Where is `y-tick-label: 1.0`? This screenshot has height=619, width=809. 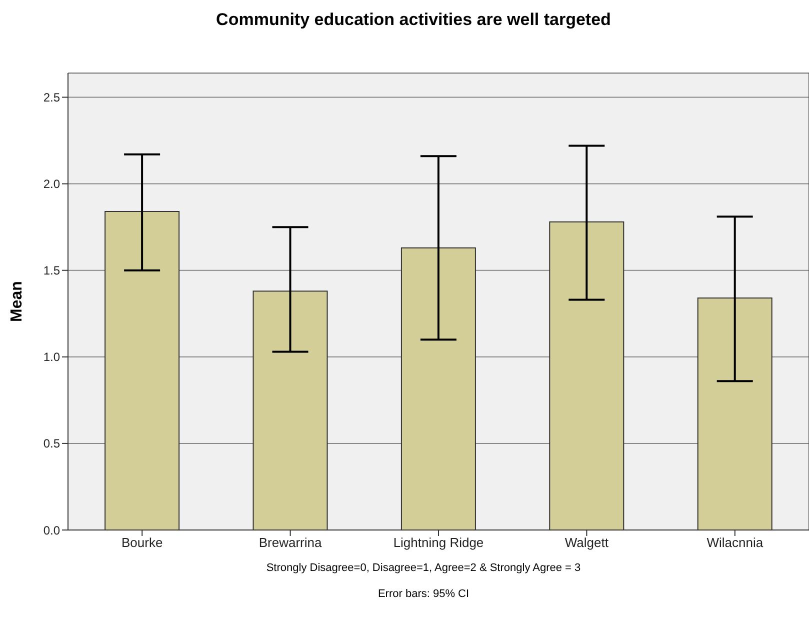
y-tick-label: 1.0 is located at coordinates (51, 357).